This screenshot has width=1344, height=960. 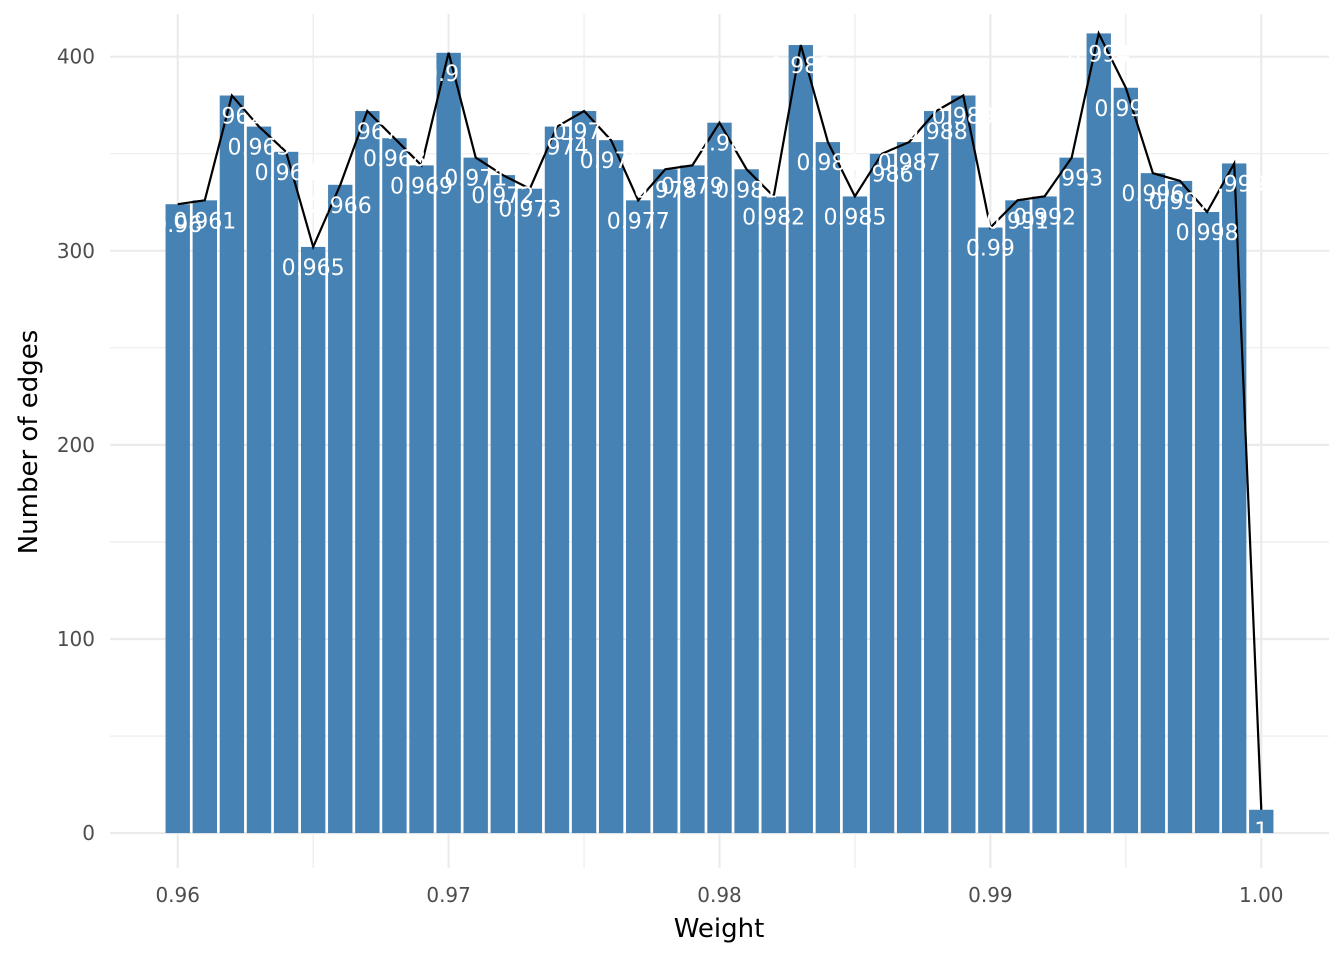 What do you see at coordinates (177, 895) in the screenshot?
I see `x-tick-label: 0.96` at bounding box center [177, 895].